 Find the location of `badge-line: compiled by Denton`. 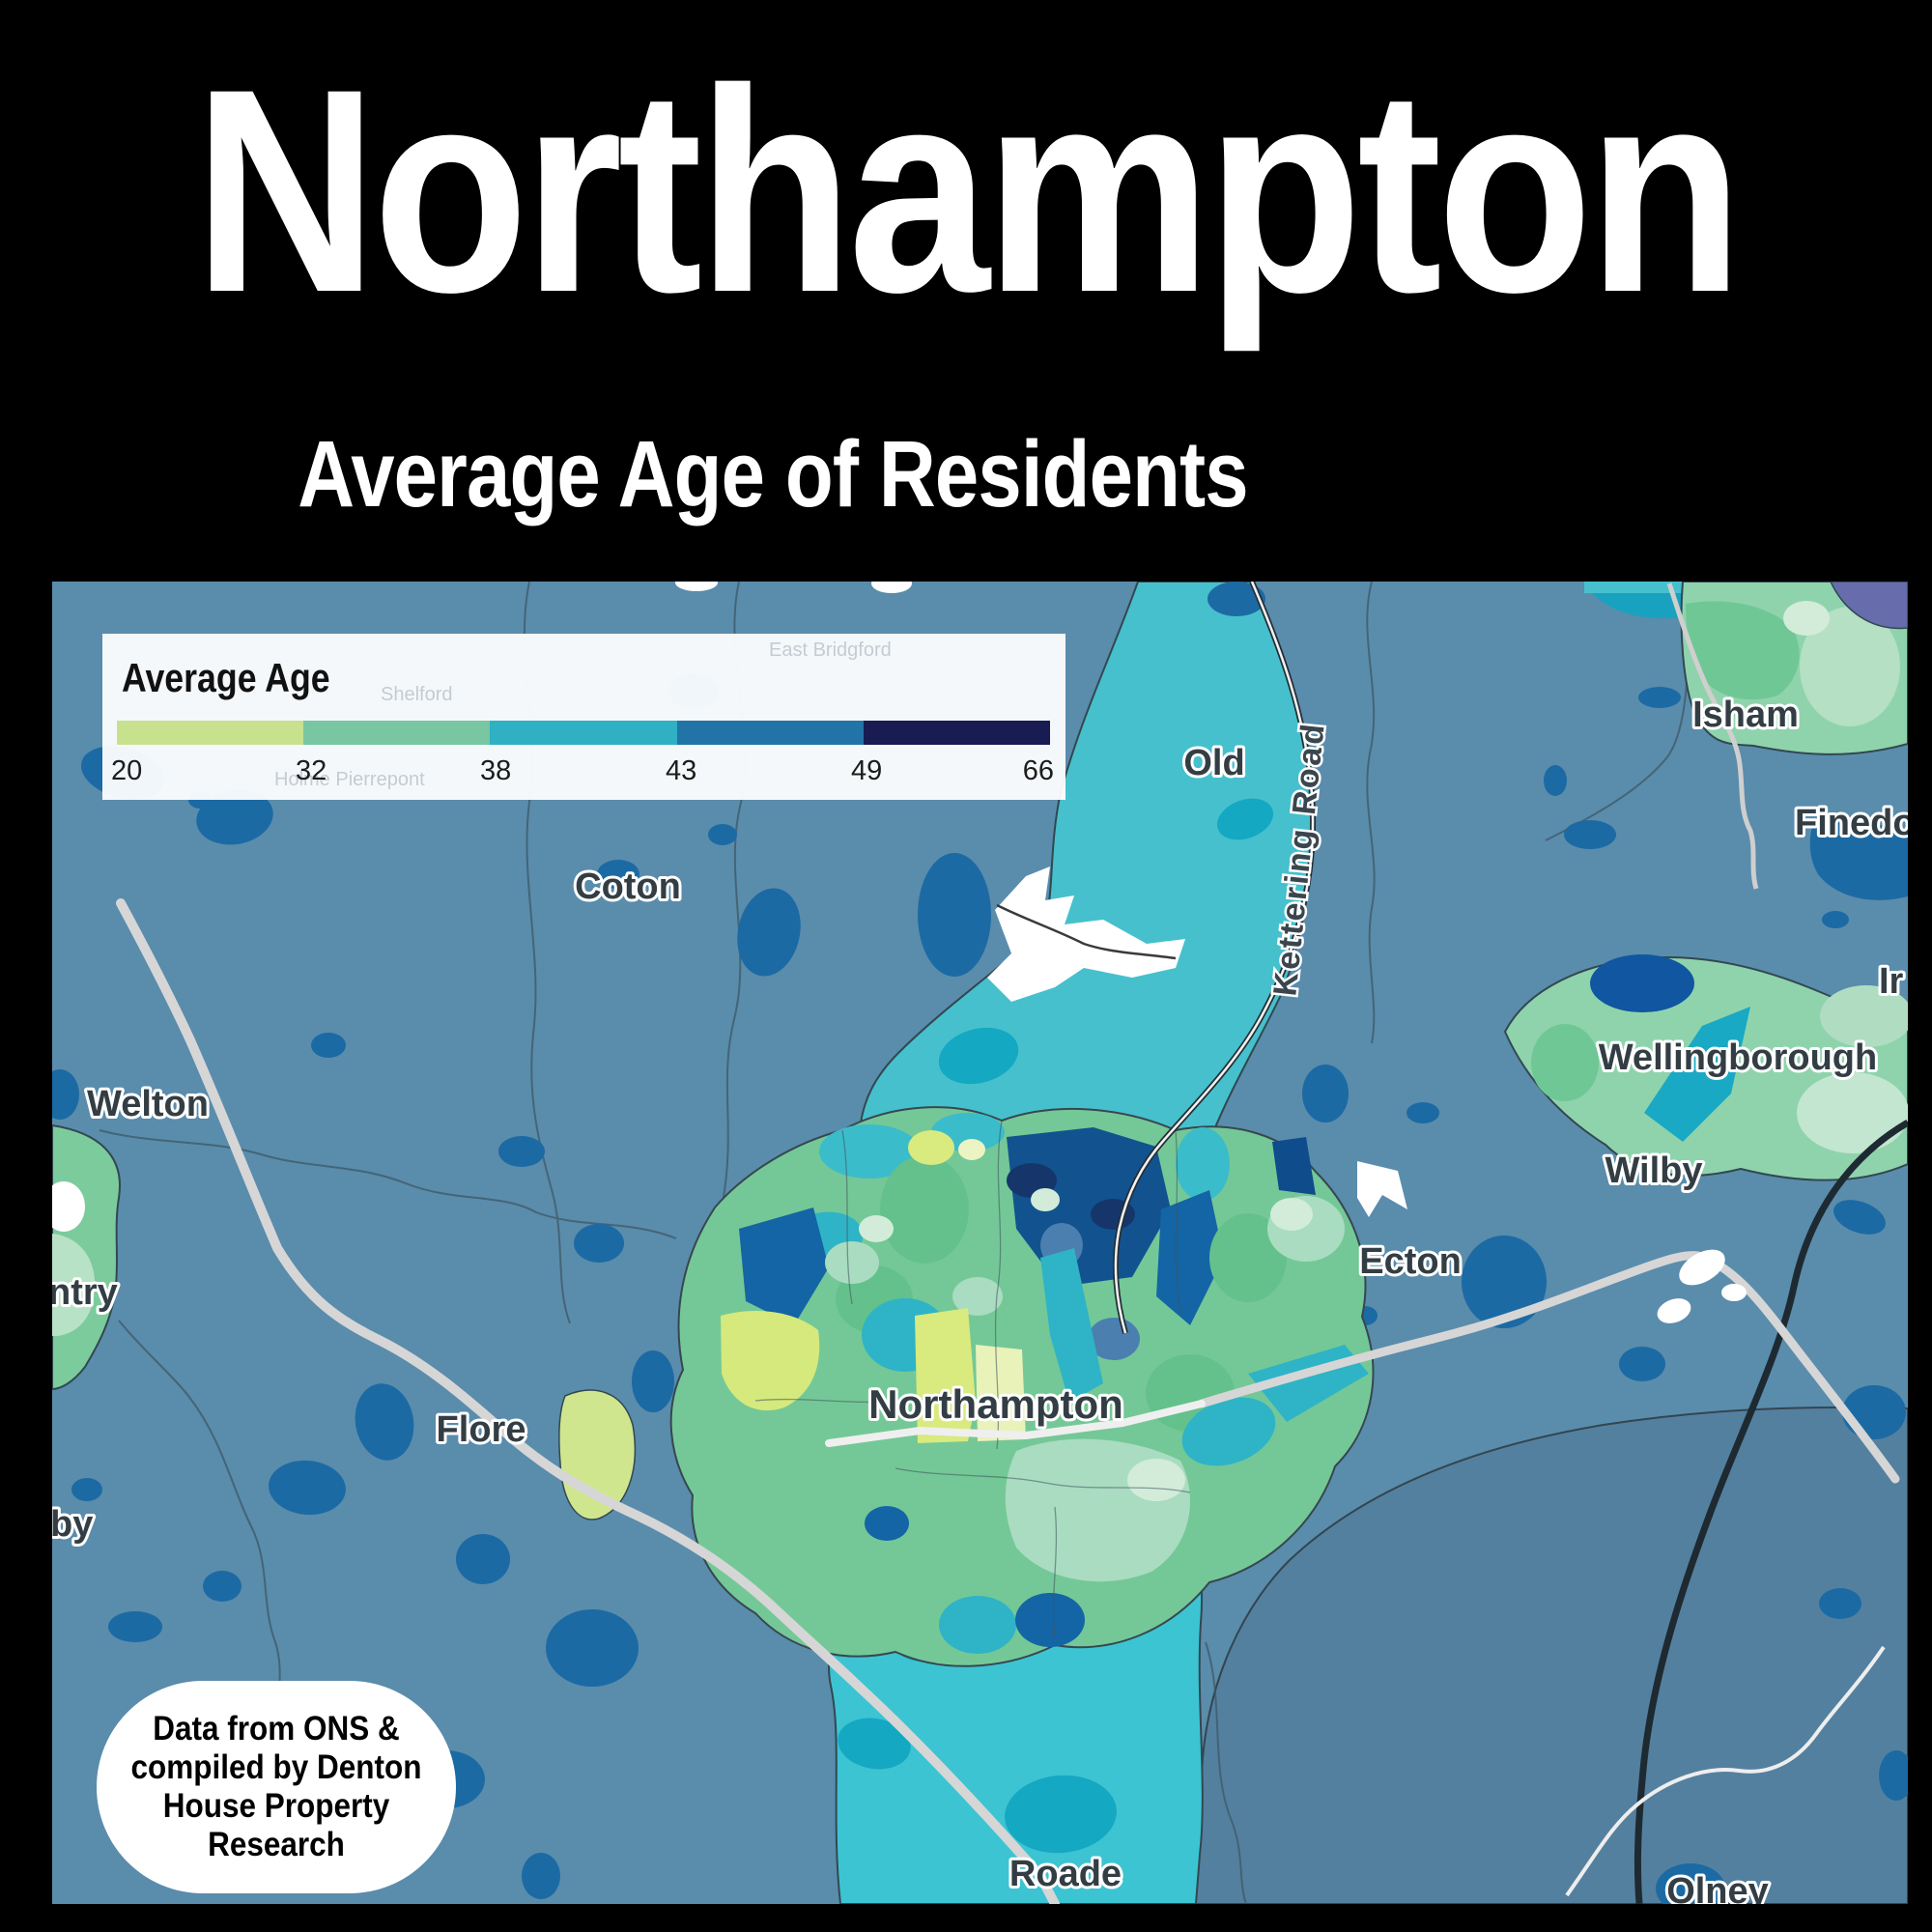

badge-line: compiled by Denton is located at coordinates (276, 1766).